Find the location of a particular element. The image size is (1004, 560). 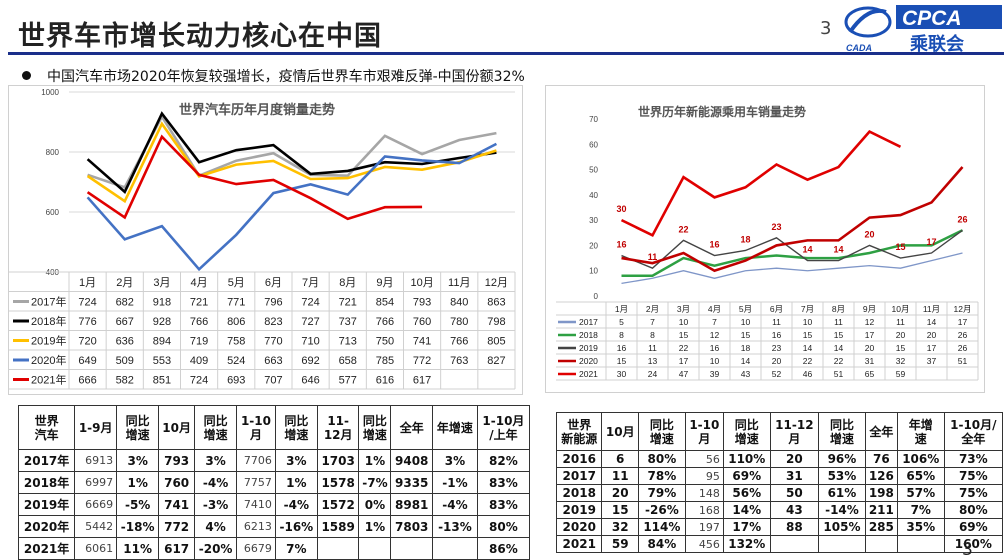

table-row: 2021 59 84% 456 132% 160% is located at coordinates (779, 544).